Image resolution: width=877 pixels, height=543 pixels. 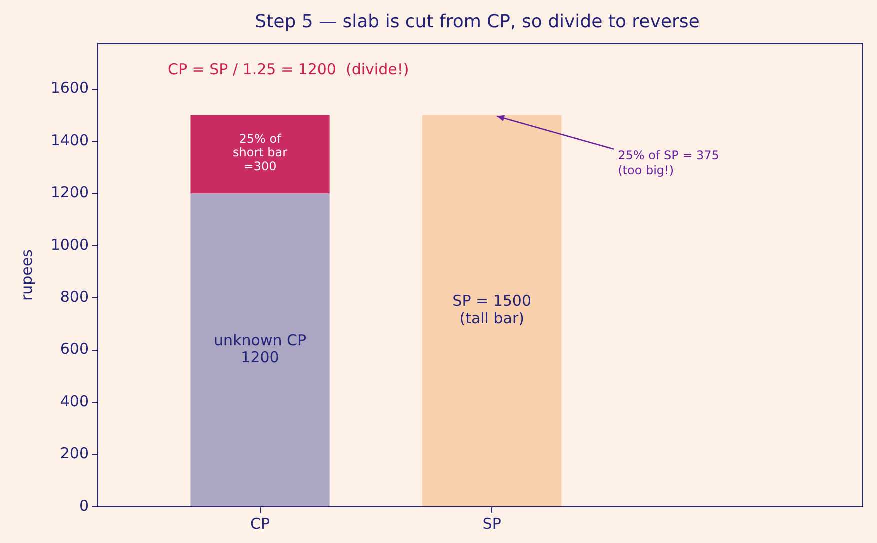 I want to click on y-axis-title: rupees, so click(x=27, y=275).